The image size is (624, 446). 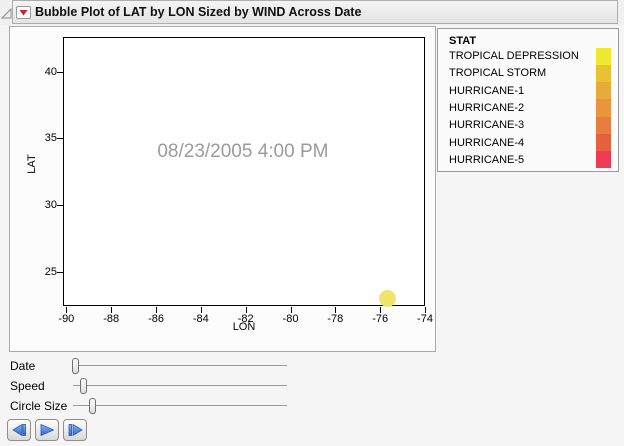 What do you see at coordinates (487, 160) in the screenshot?
I see `legend-entry-label: HURRICANE-5` at bounding box center [487, 160].